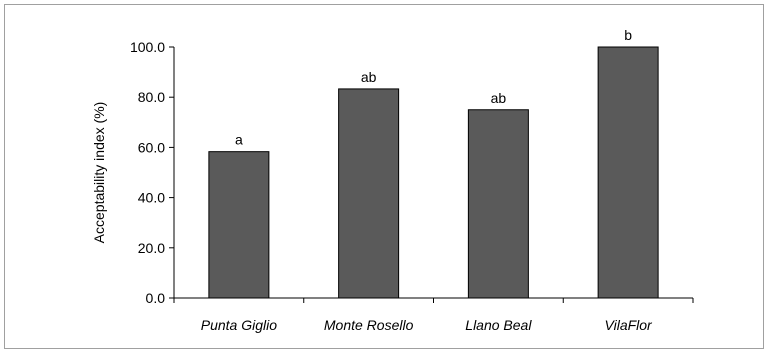  Describe the element at coordinates (498, 325) in the screenshot. I see `category-label: Llano Beal` at that location.